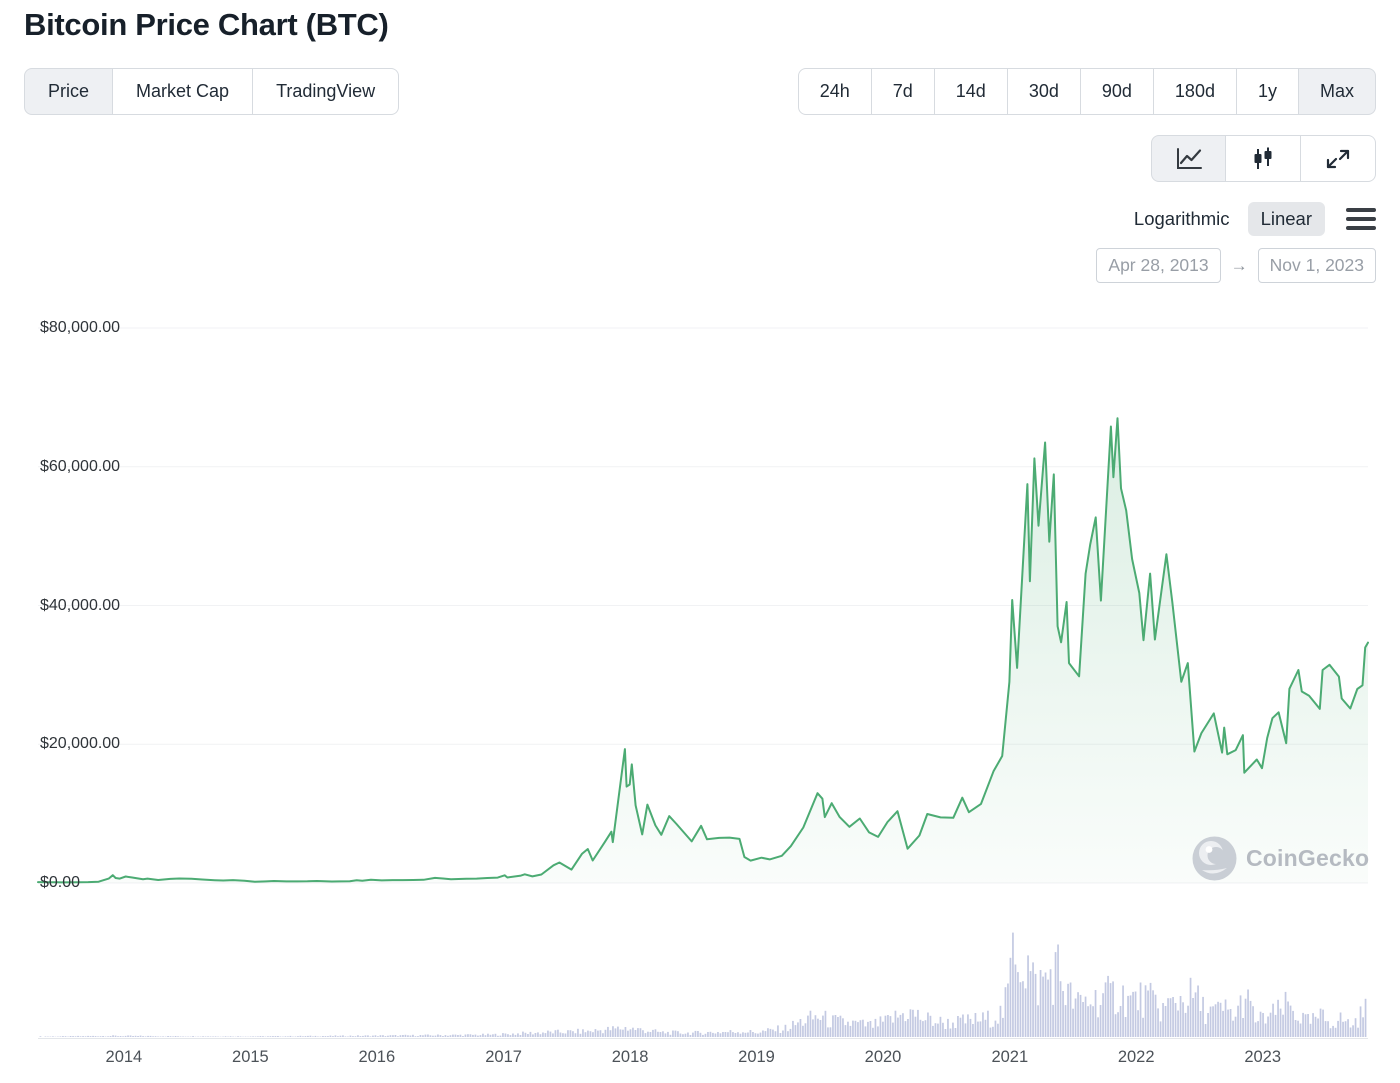  Describe the element at coordinates (1316, 265) in the screenshot. I see `end-date-input: Nov 1, 2023` at that location.